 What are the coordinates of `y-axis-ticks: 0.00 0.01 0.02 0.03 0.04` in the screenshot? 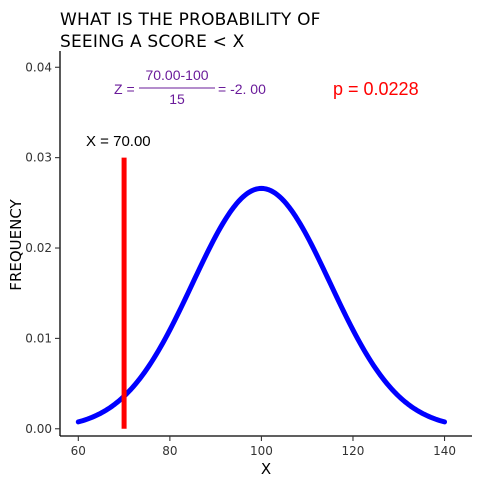 It's located at (42, 248).